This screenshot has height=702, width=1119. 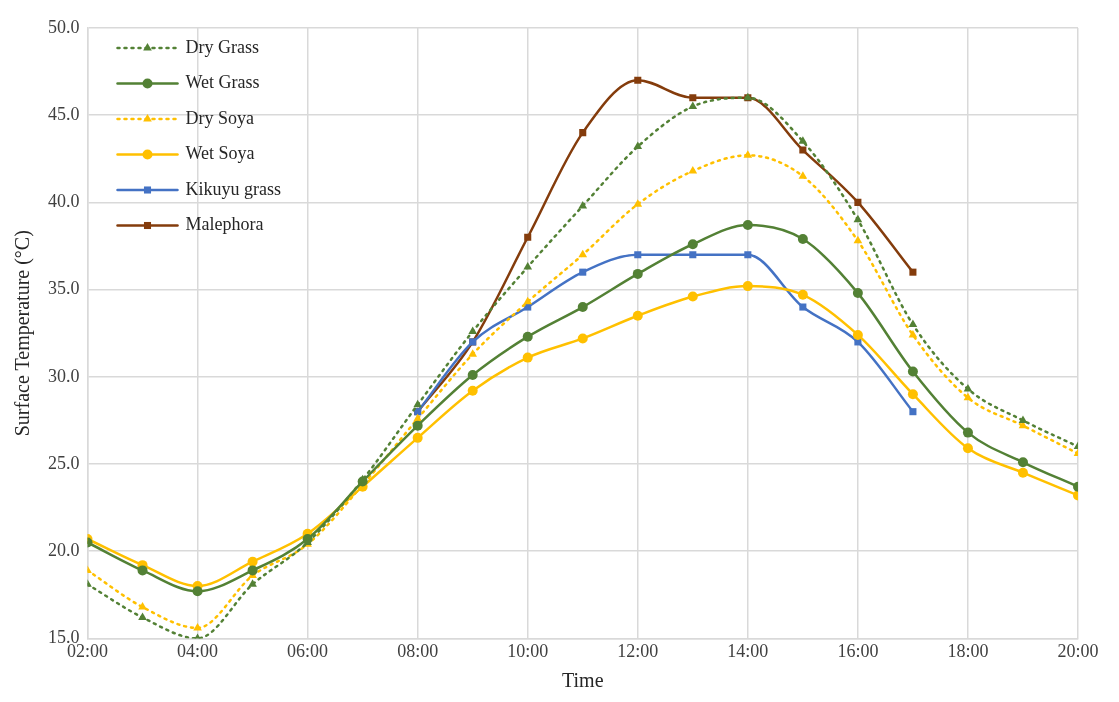 What do you see at coordinates (748, 650) in the screenshot?
I see `x-tick-label: 14:00` at bounding box center [748, 650].